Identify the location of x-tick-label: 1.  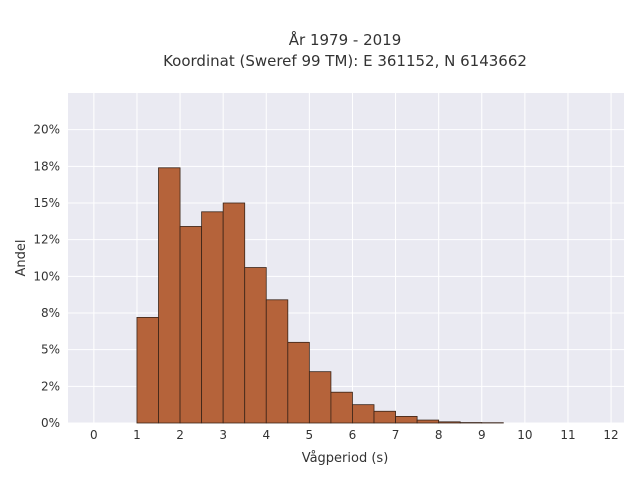
(137, 435).